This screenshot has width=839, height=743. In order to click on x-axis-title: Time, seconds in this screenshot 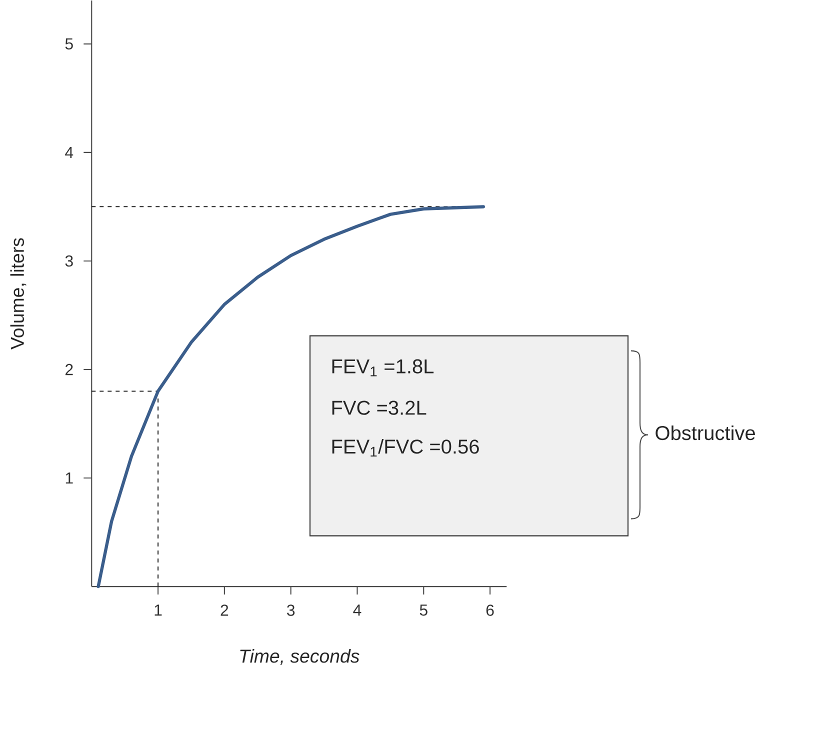, I will do `click(300, 657)`.